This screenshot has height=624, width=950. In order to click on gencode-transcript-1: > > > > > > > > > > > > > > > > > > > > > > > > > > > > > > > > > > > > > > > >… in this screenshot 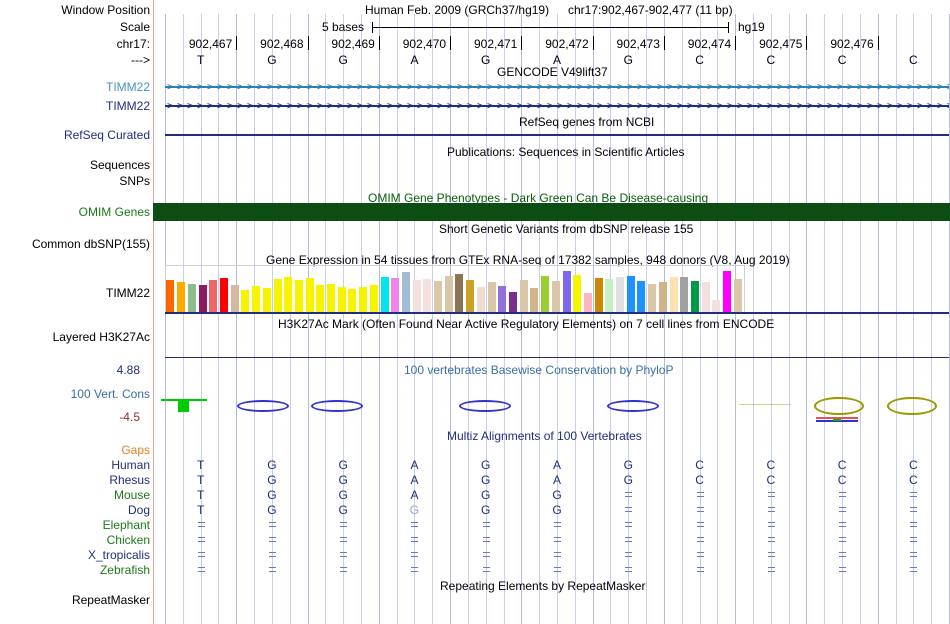, I will do `click(557, 86)`.